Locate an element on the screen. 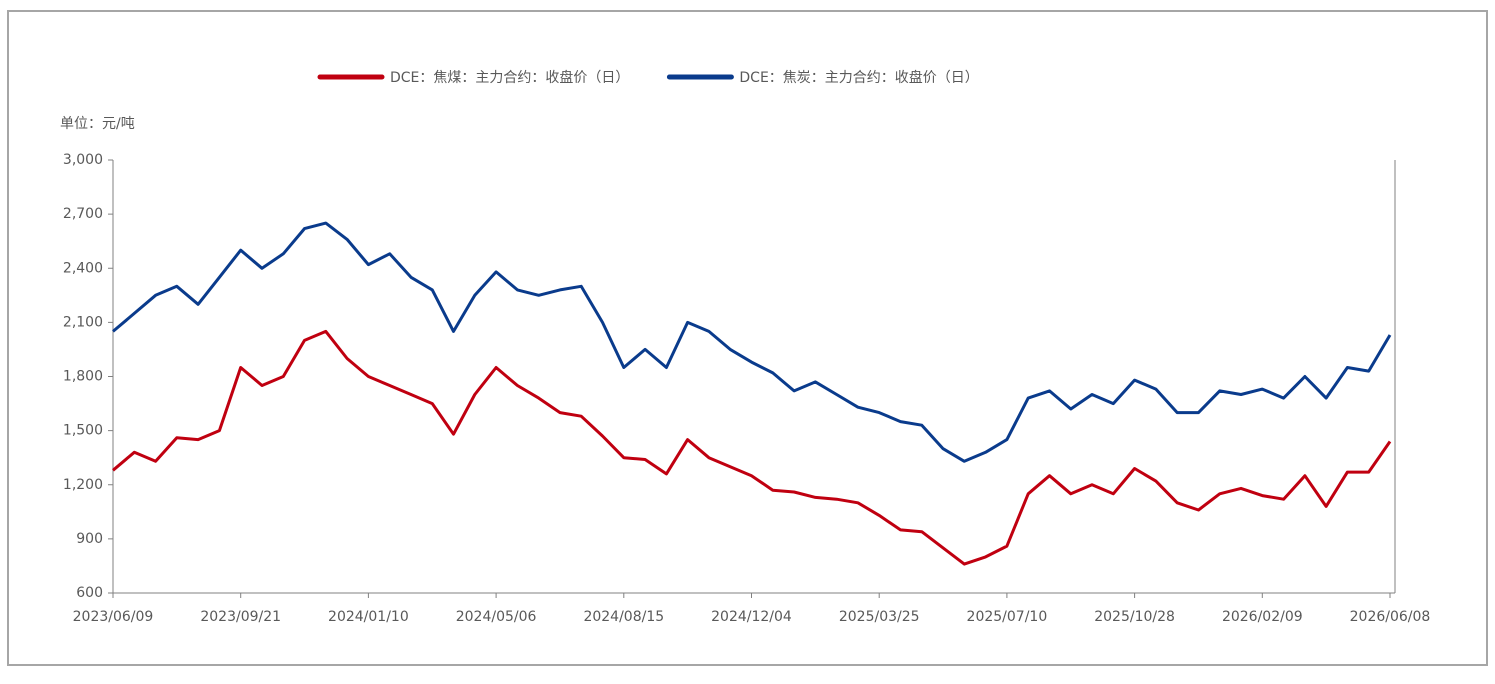 The image size is (1495, 684). x-tick-label: 2025/10/28 is located at coordinates (1134, 617).